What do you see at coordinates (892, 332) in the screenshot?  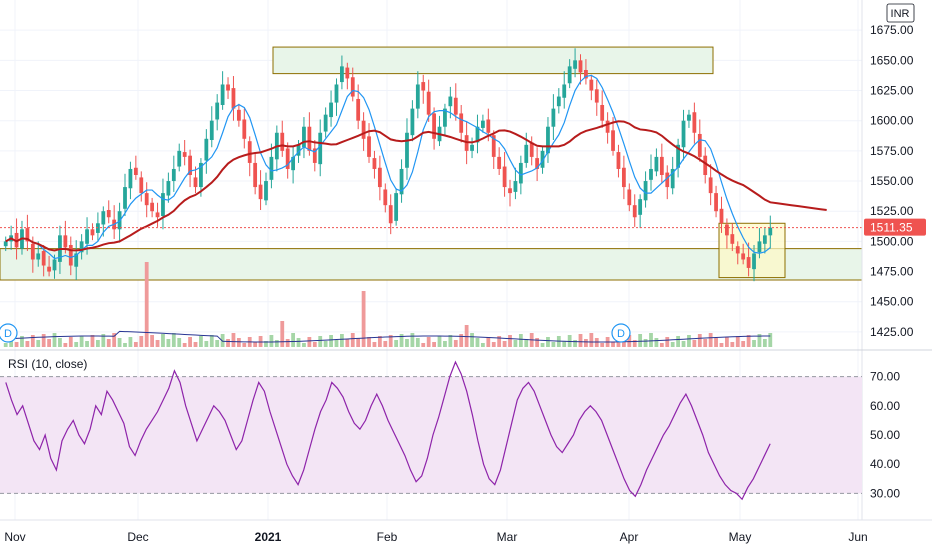 I see `price-tick-label: 1425.00` at bounding box center [892, 332].